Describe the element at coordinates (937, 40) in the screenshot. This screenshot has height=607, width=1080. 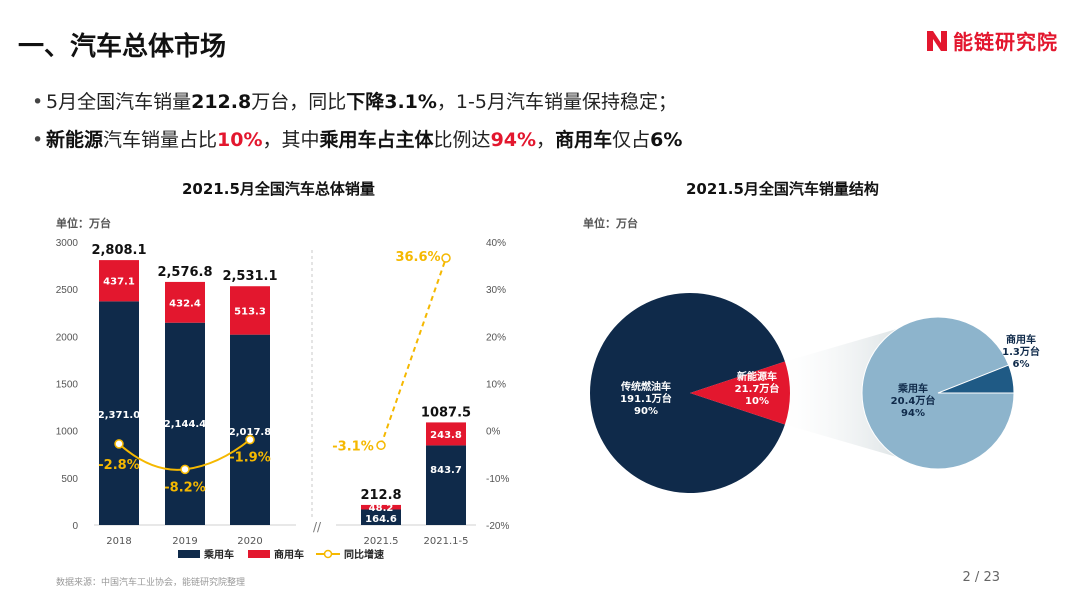
I see `logo-n-icon` at that location.